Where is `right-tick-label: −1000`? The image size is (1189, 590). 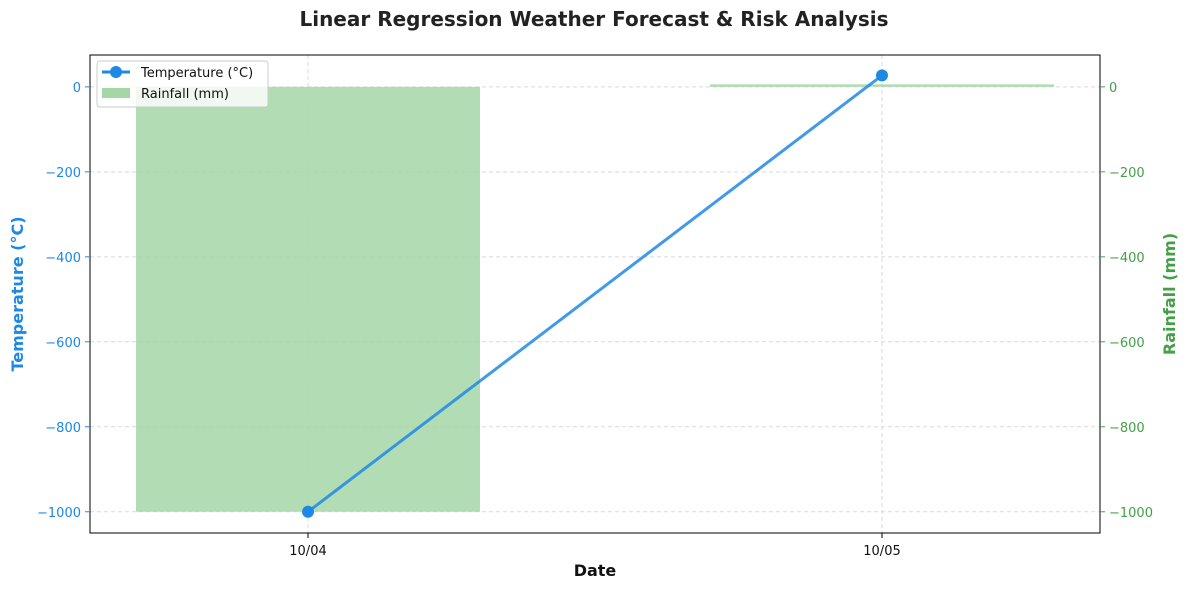 right-tick-label: −1000 is located at coordinates (1131, 513).